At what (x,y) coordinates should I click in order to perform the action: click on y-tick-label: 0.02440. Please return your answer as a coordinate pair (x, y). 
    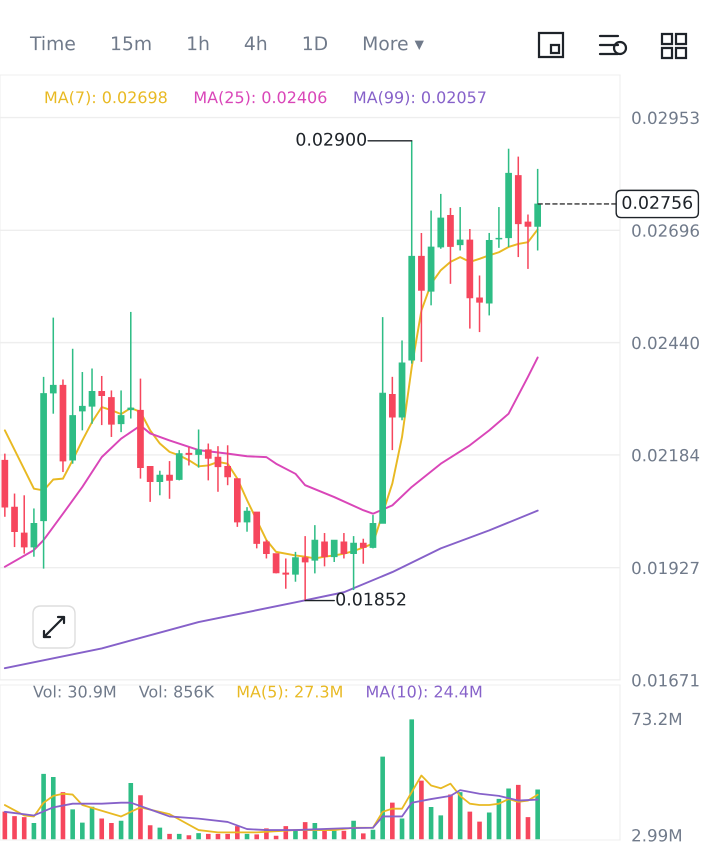
    Looking at the image, I should click on (665, 343).